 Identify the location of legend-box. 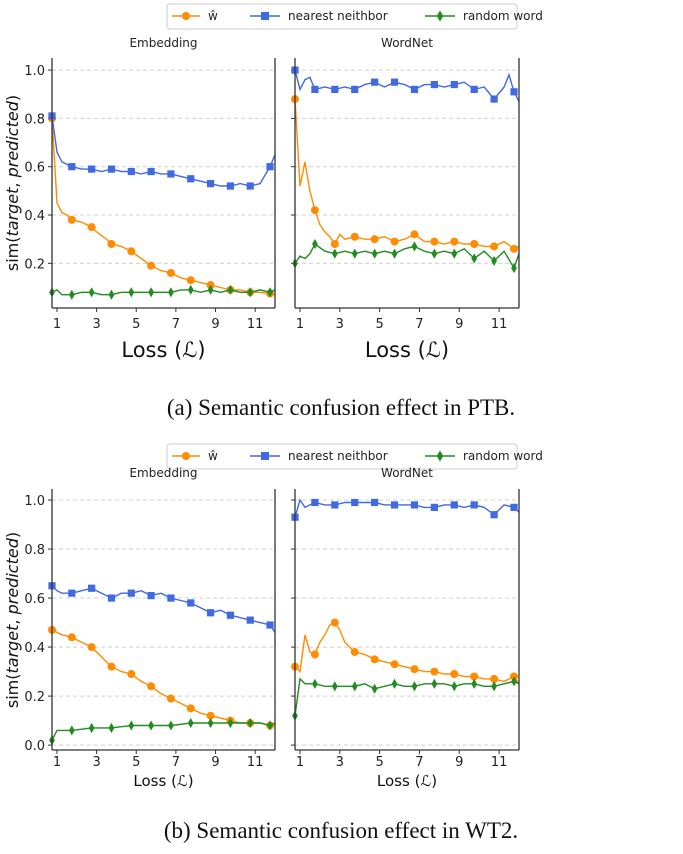
(342, 16).